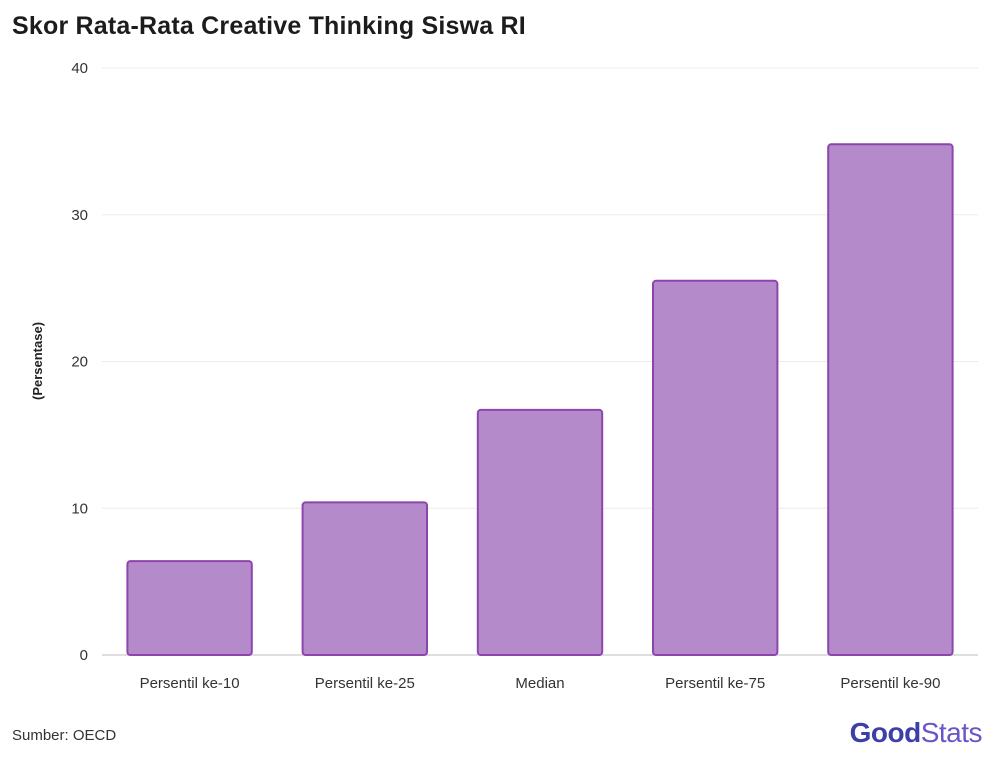  I want to click on goodstats-logo: GoodStats, so click(916, 733).